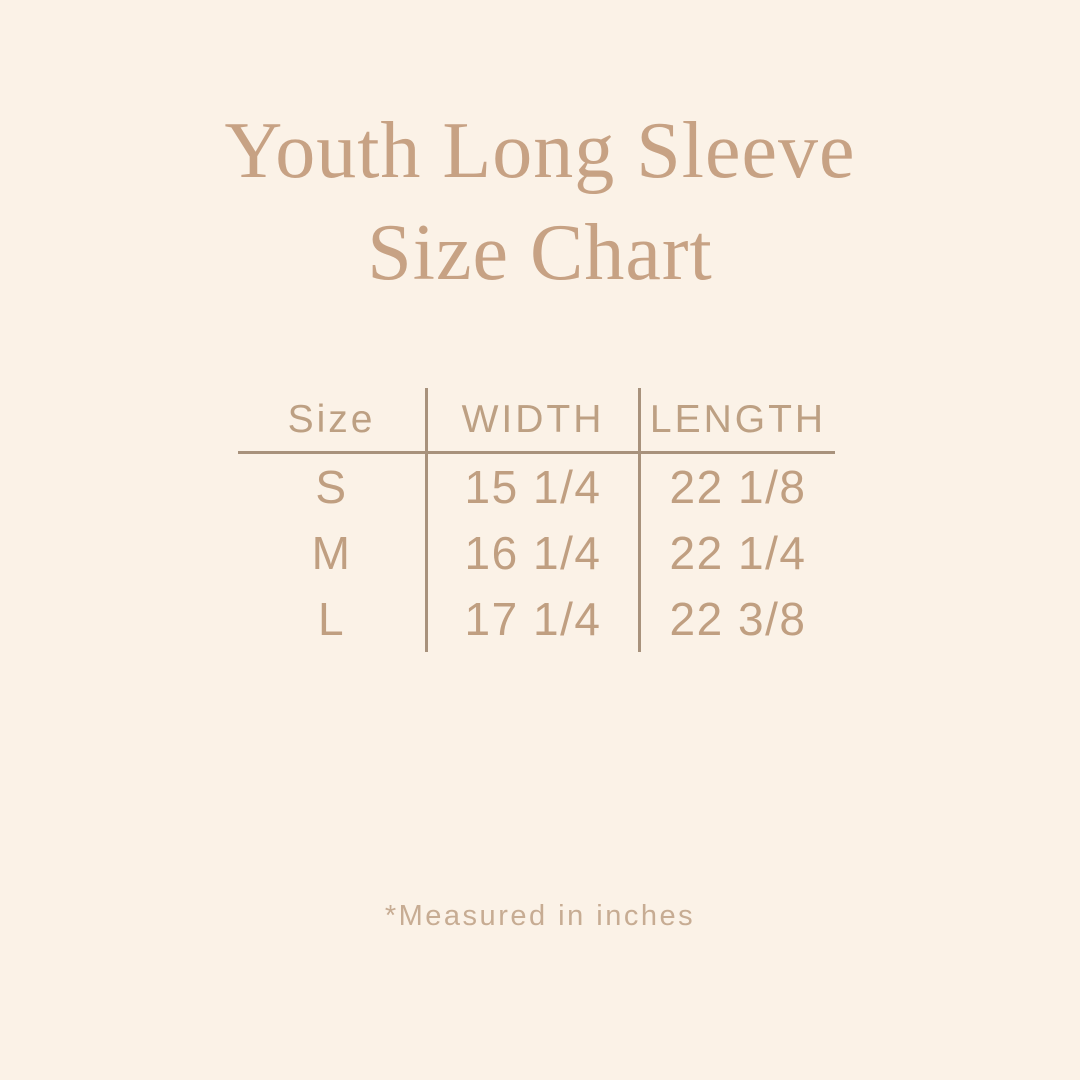 The height and width of the screenshot is (1080, 1080). I want to click on footnote: *Measured in inches, so click(540, 916).